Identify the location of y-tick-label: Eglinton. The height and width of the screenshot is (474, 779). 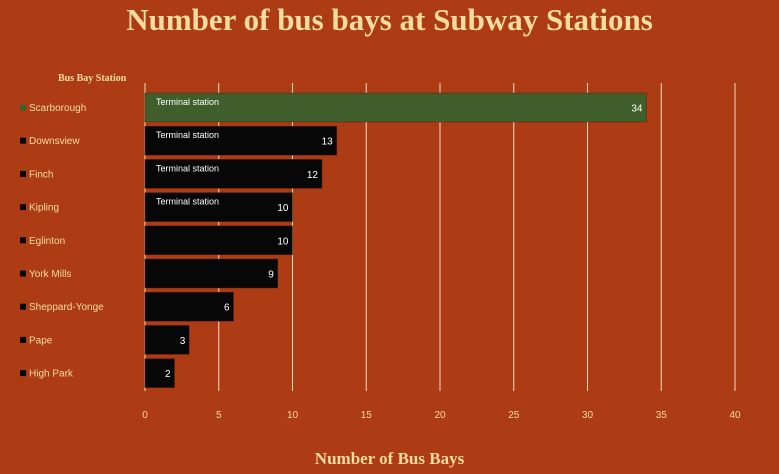
(47, 241).